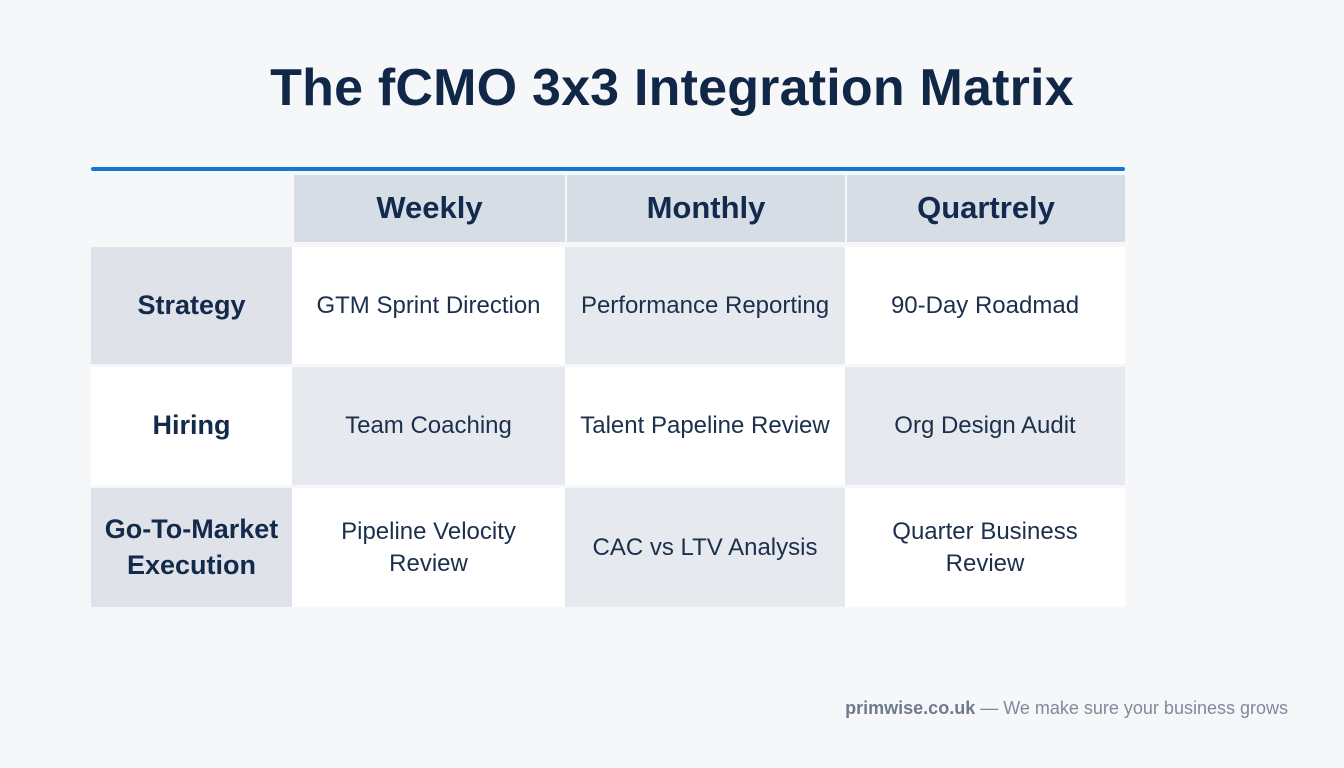 Image resolution: width=1344 pixels, height=768 pixels. What do you see at coordinates (191, 304) in the screenshot?
I see `row-header-strategy: Strategy` at bounding box center [191, 304].